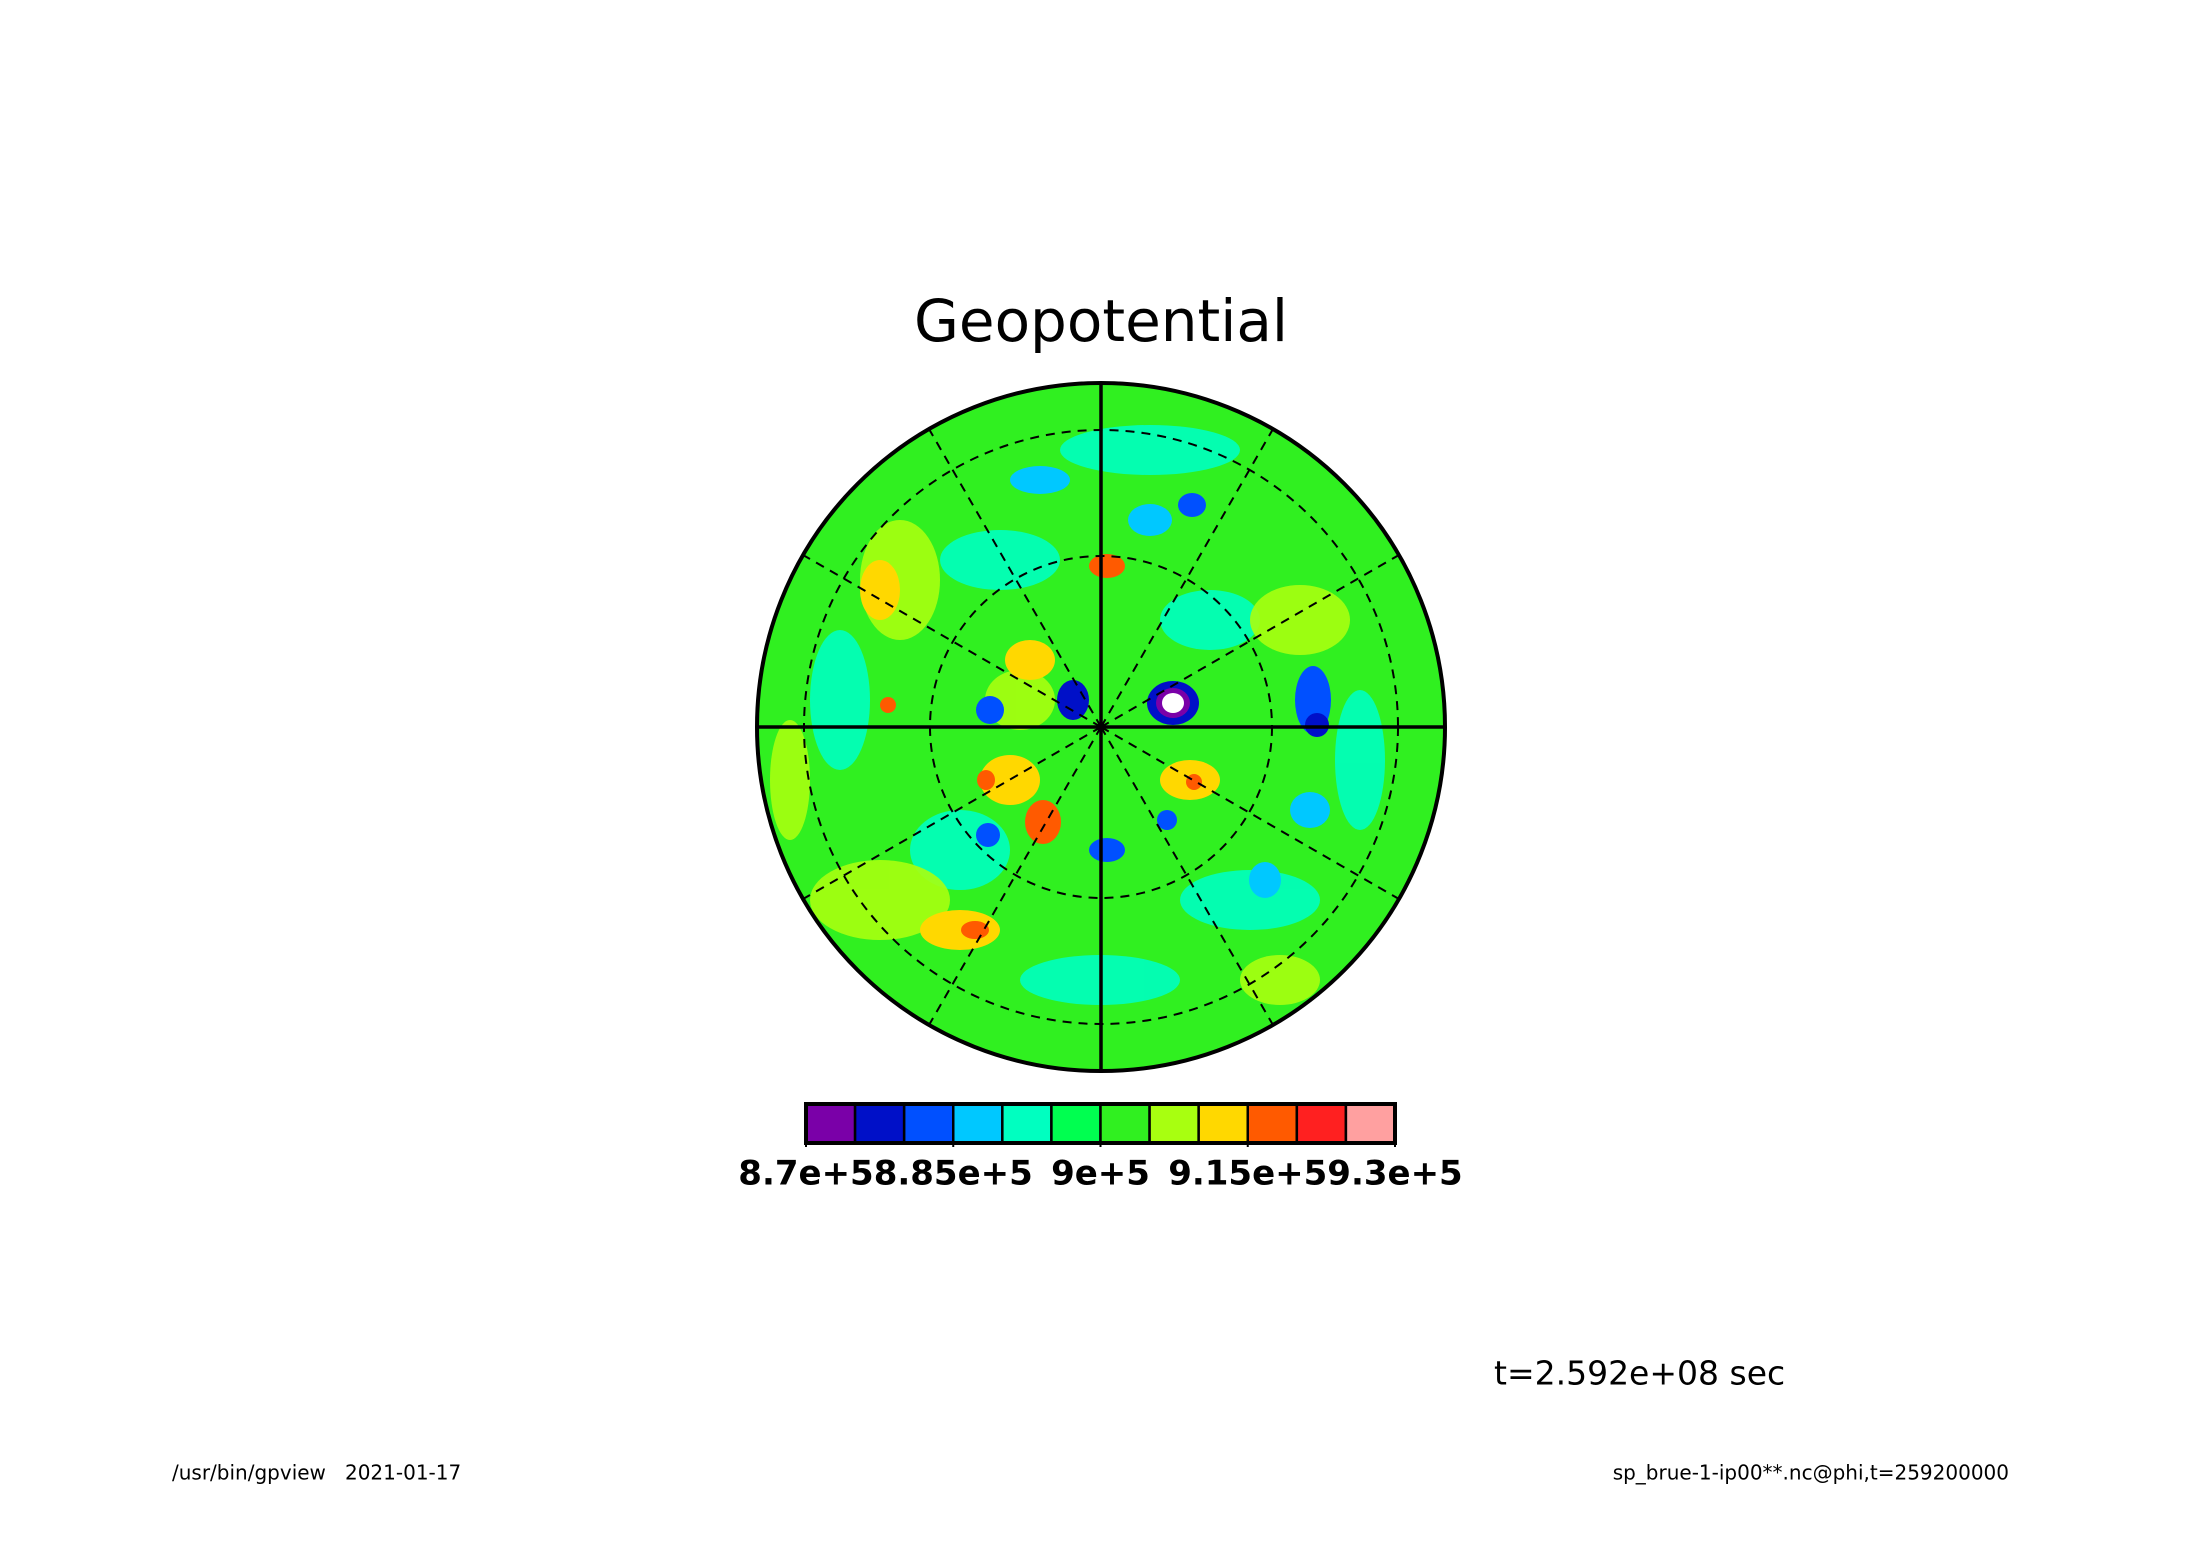  Describe the element at coordinates (1394, 1174) in the screenshot. I see `colorbar-tick-label: 9.3e+5` at that location.